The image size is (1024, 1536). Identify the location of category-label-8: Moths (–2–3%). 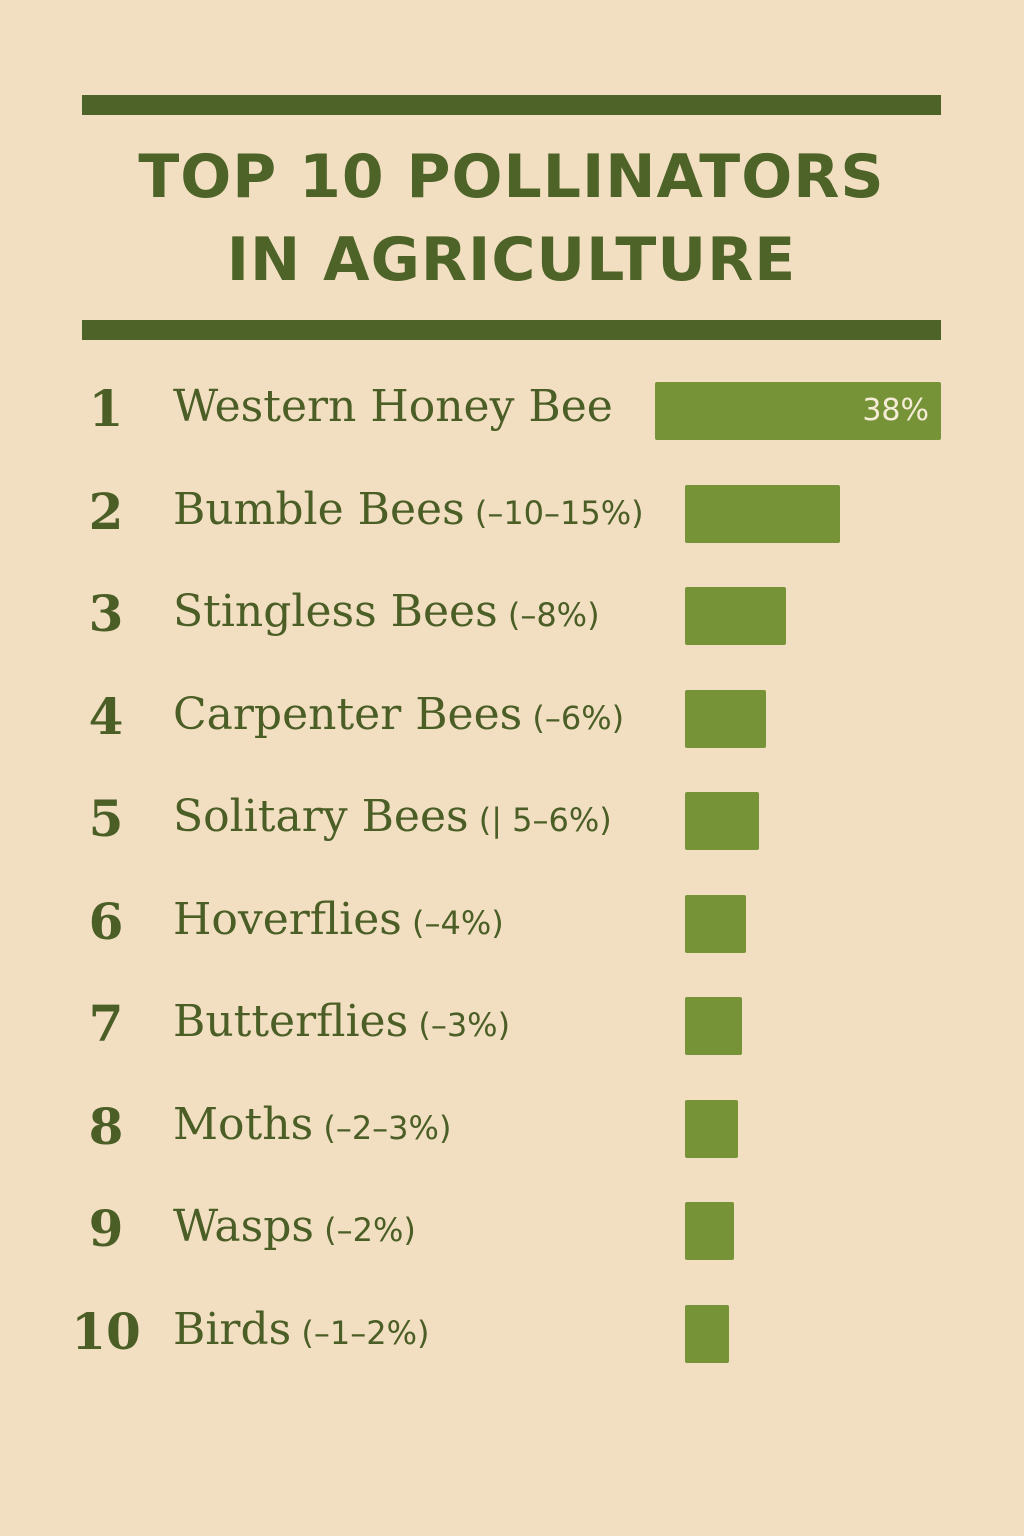
(312, 1124).